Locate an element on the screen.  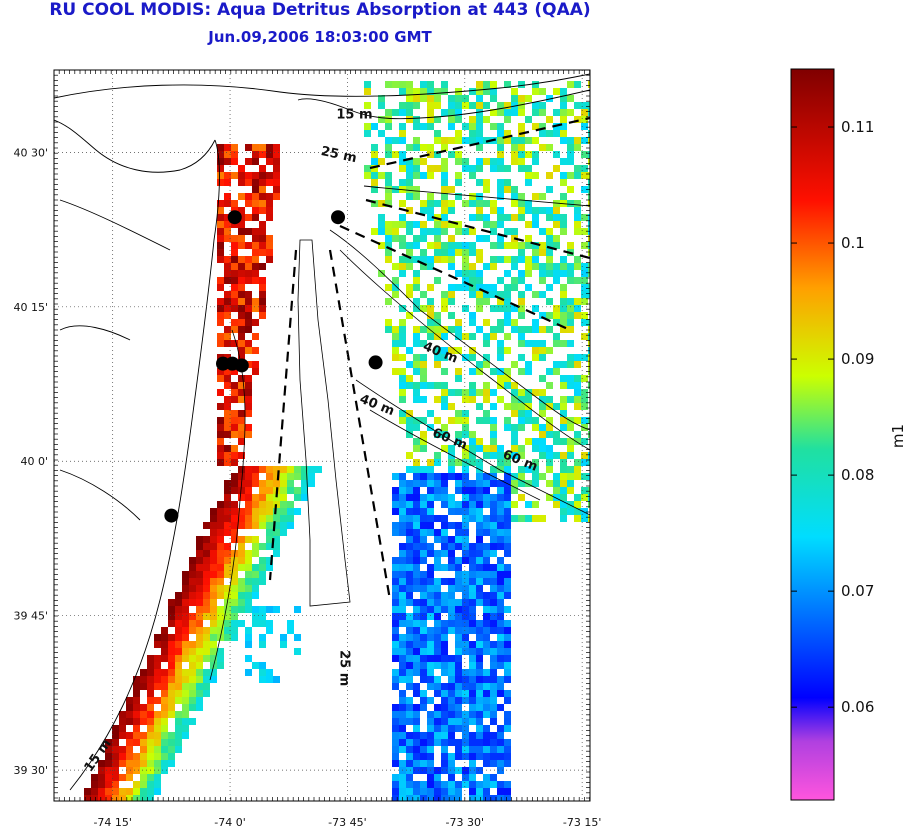
lat-tick-label: 39 45' is located at coordinates (30, 616).